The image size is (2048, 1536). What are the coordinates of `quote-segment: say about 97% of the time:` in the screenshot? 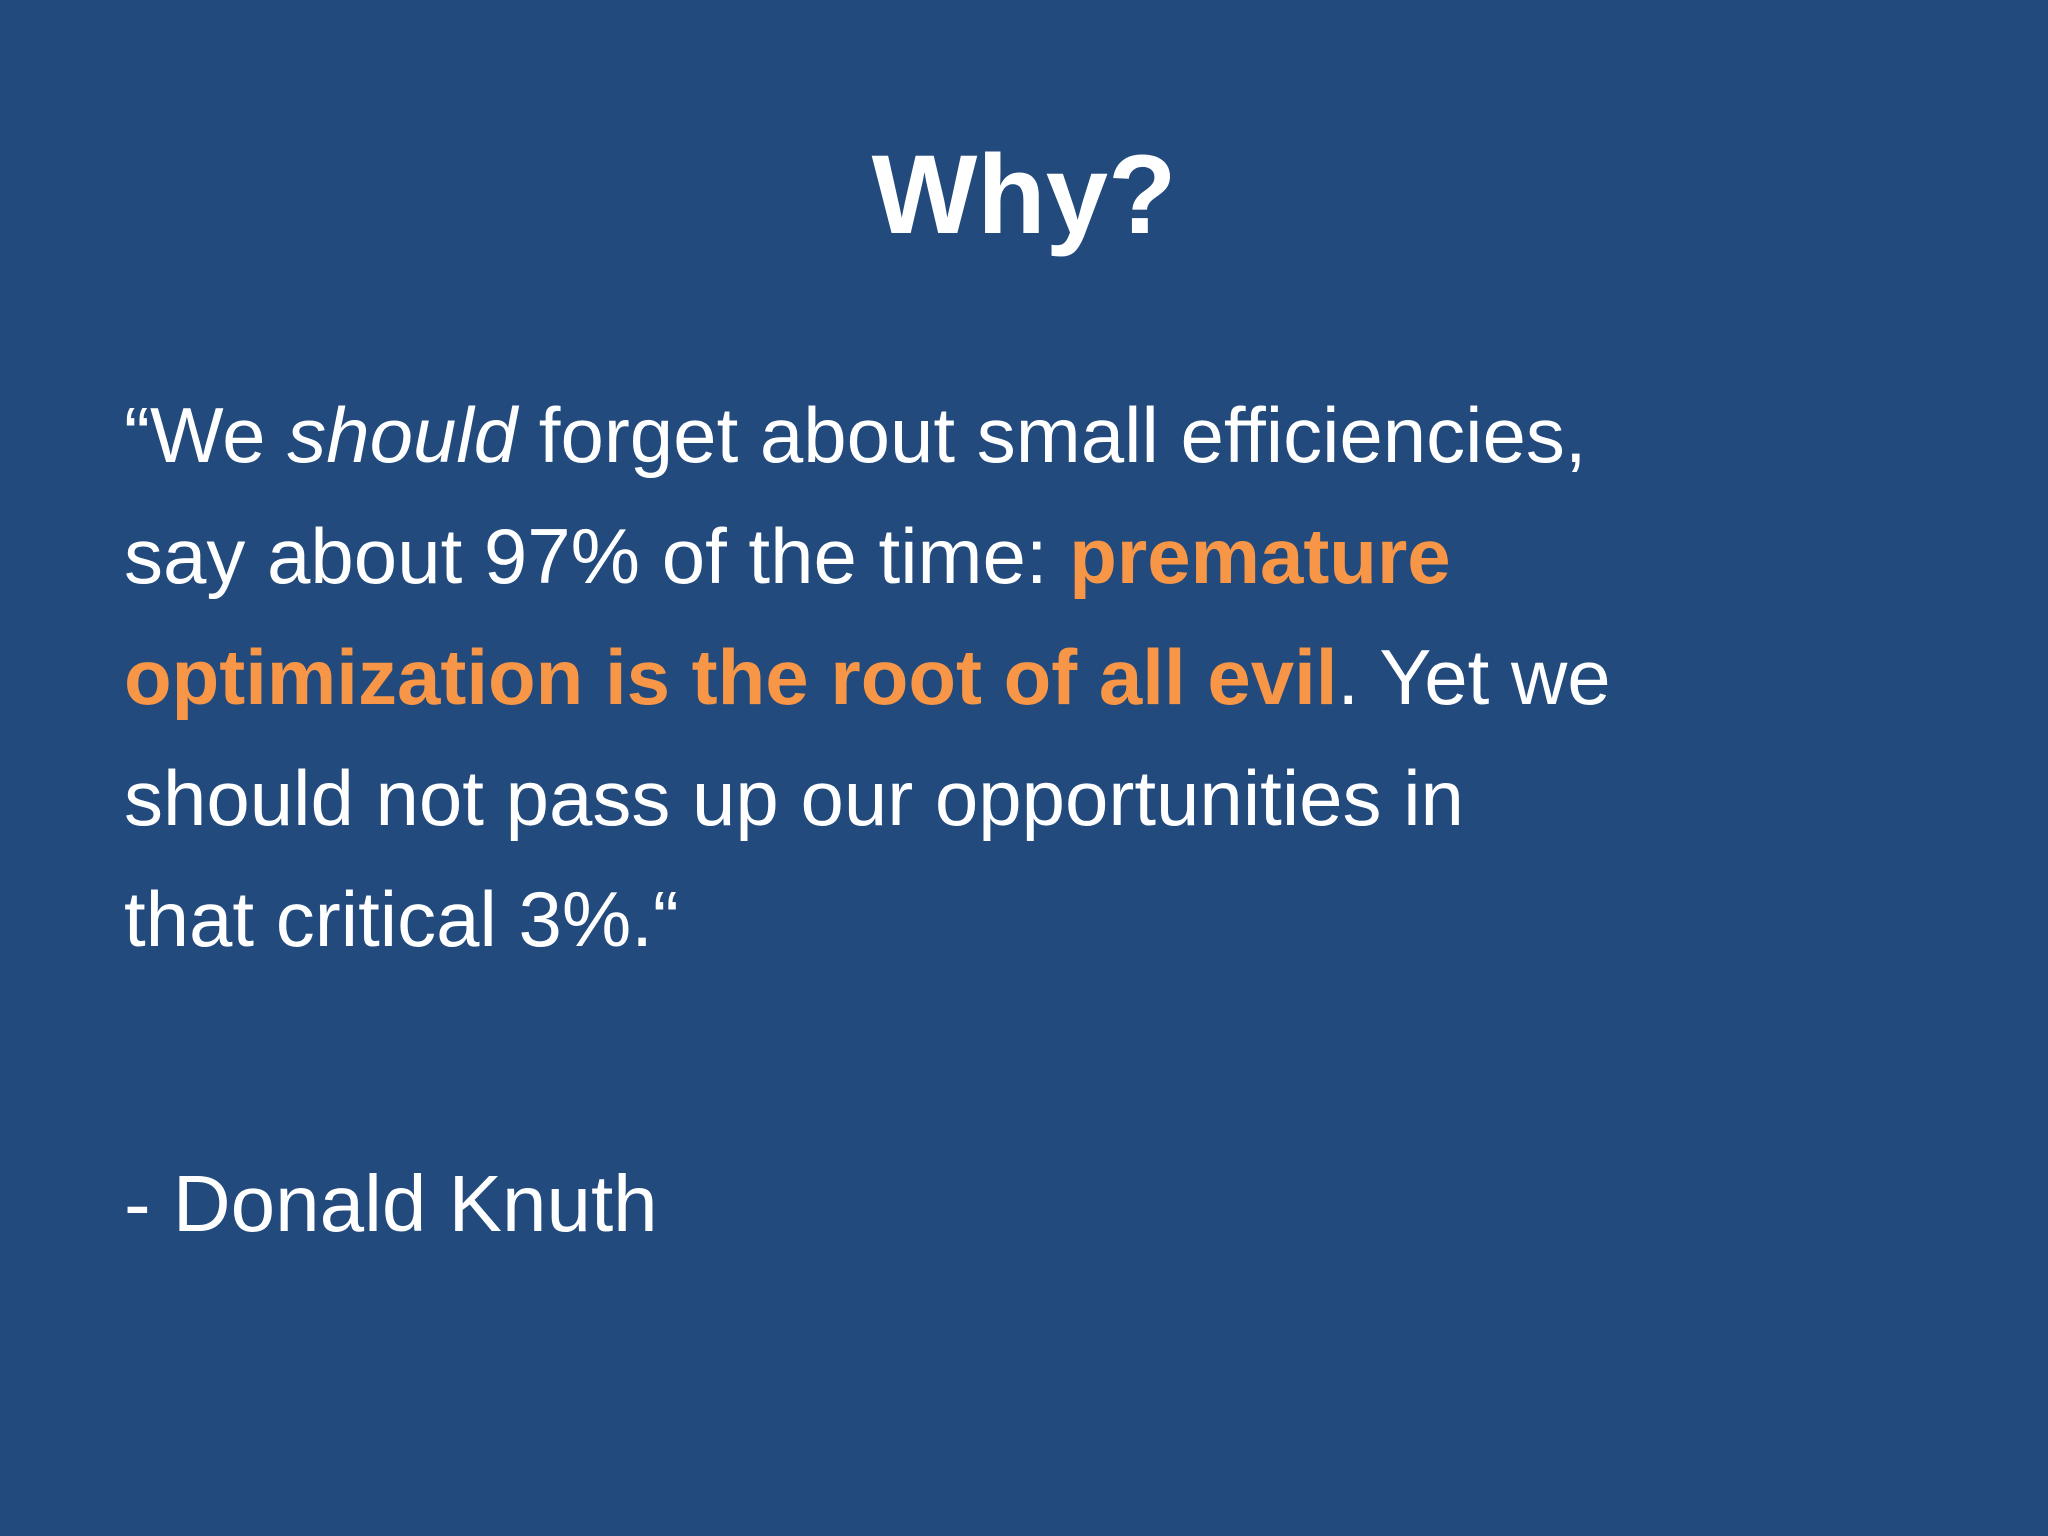 It's located at (597, 556).